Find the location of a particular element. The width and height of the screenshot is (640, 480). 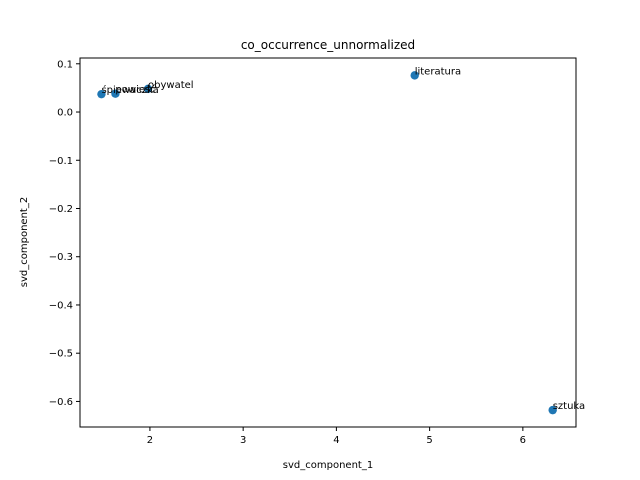

y-tick-label: 0.1 is located at coordinates (65, 64).